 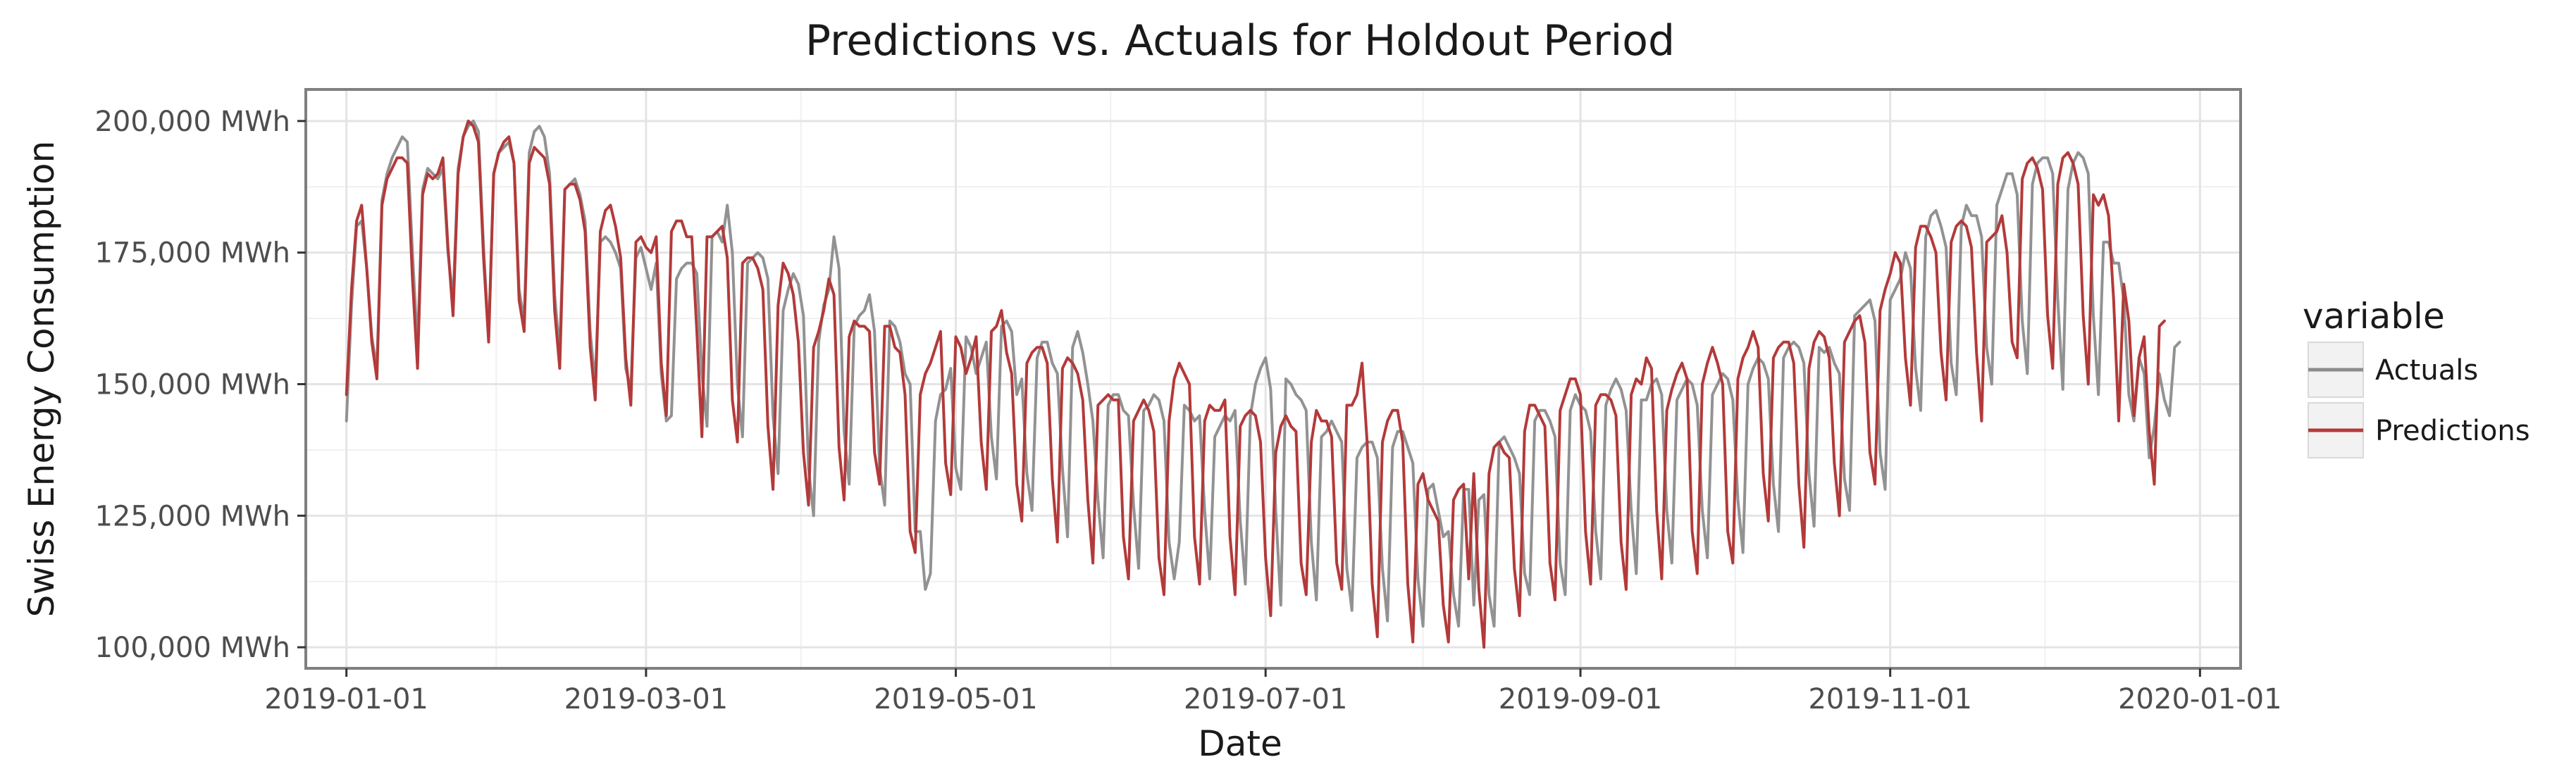 I want to click on x-tick-label: 2019-05-01, so click(x=955, y=699).